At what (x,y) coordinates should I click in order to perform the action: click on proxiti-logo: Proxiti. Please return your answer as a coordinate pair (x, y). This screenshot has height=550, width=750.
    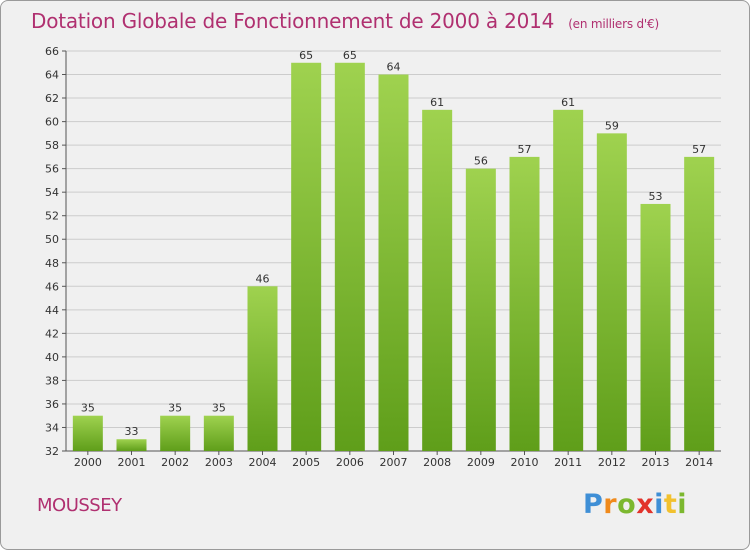
    Looking at the image, I should click on (635, 504).